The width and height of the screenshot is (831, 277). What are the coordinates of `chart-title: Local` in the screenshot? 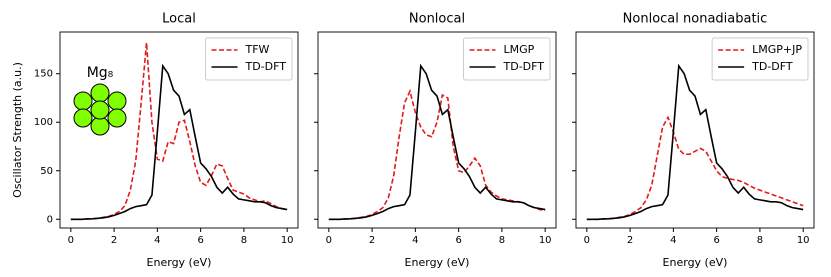 It's located at (179, 19).